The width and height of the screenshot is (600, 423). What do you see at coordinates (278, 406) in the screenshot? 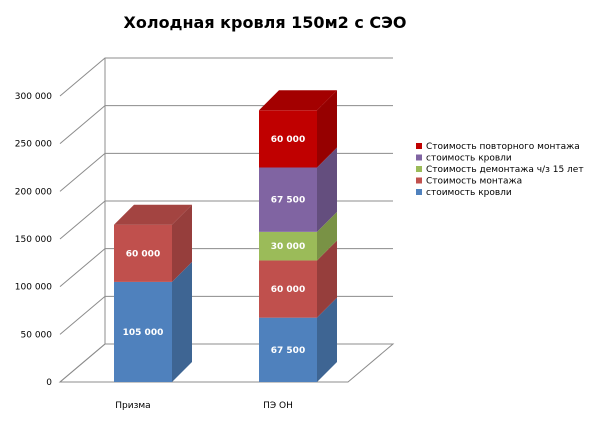
I see `x-category-label: ПЭ ОН` at bounding box center [278, 406].